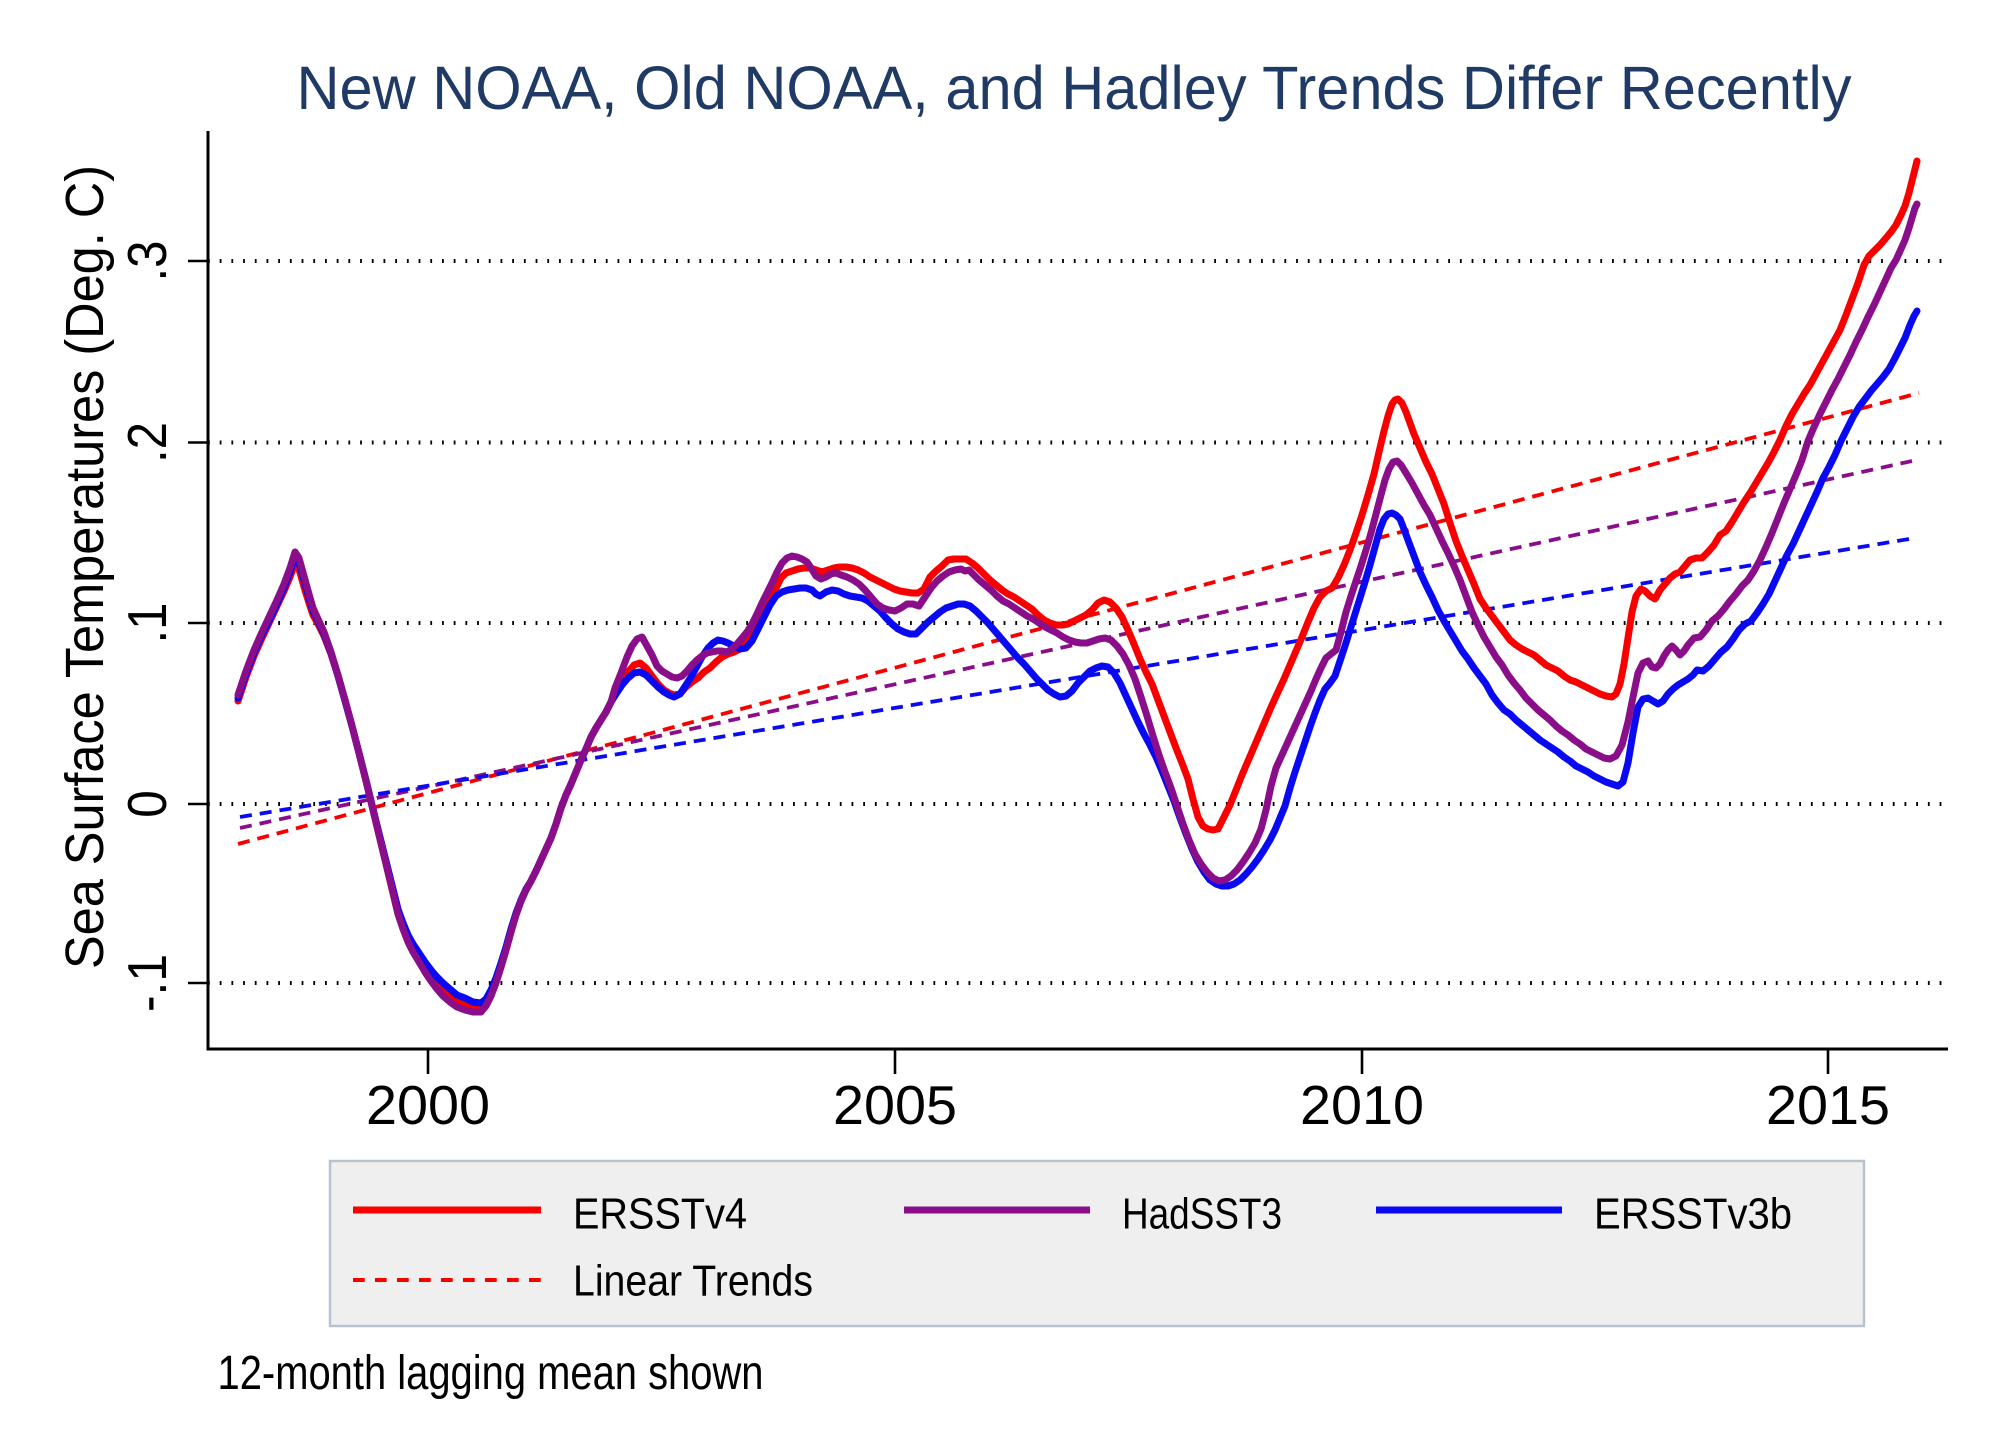  Describe the element at coordinates (147, 623) in the screenshot. I see `svg-text: .1` at that location.